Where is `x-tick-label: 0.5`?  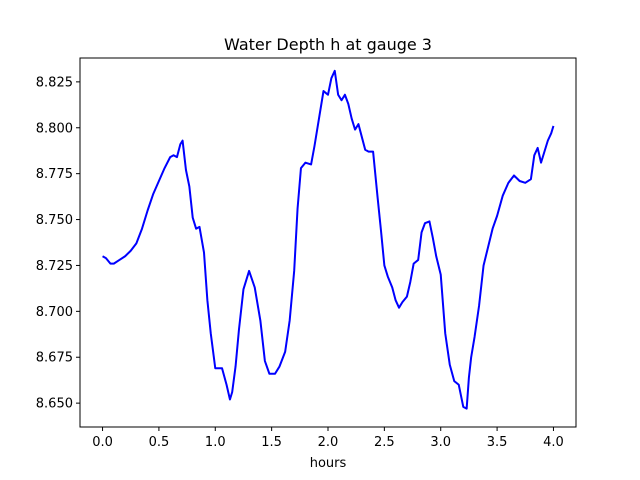 x-tick-label: 0.5 is located at coordinates (159, 442).